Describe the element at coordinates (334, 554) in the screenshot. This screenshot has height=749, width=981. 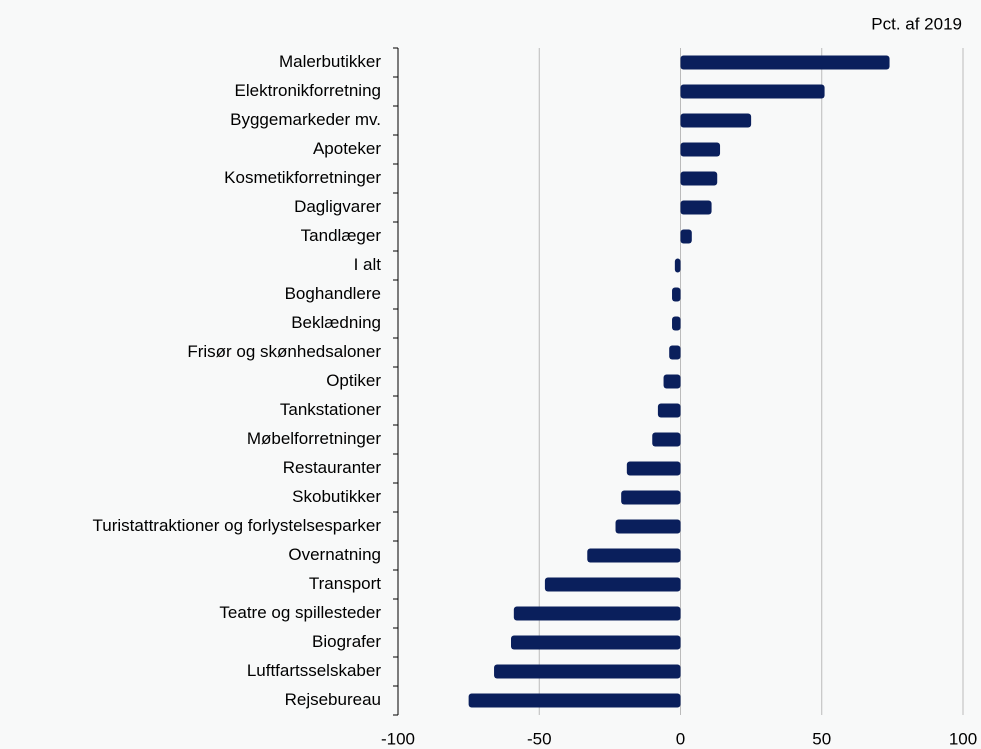
I see `y-tick-label: Overnatning` at that location.